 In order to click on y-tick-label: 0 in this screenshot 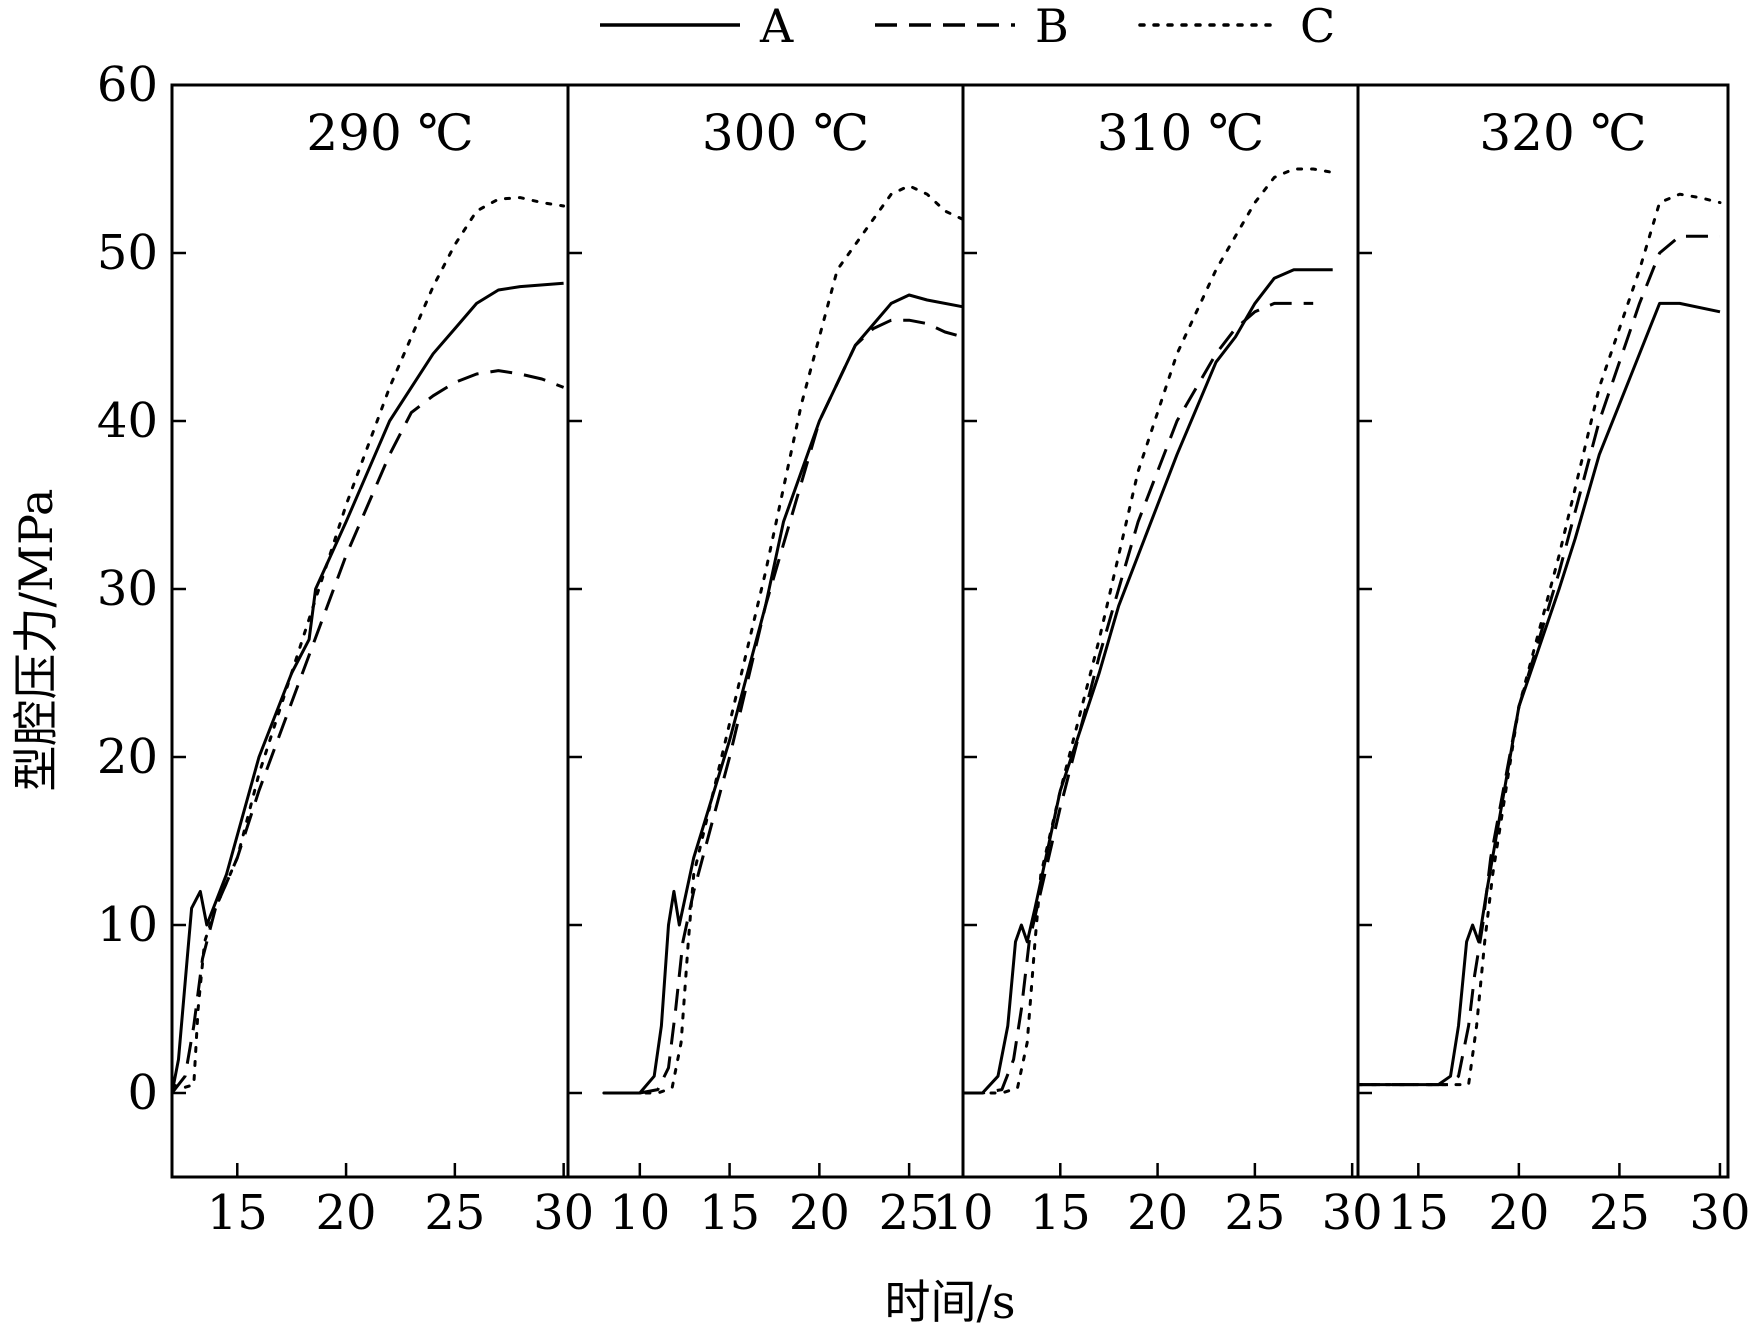, I will do `click(142, 1093)`.